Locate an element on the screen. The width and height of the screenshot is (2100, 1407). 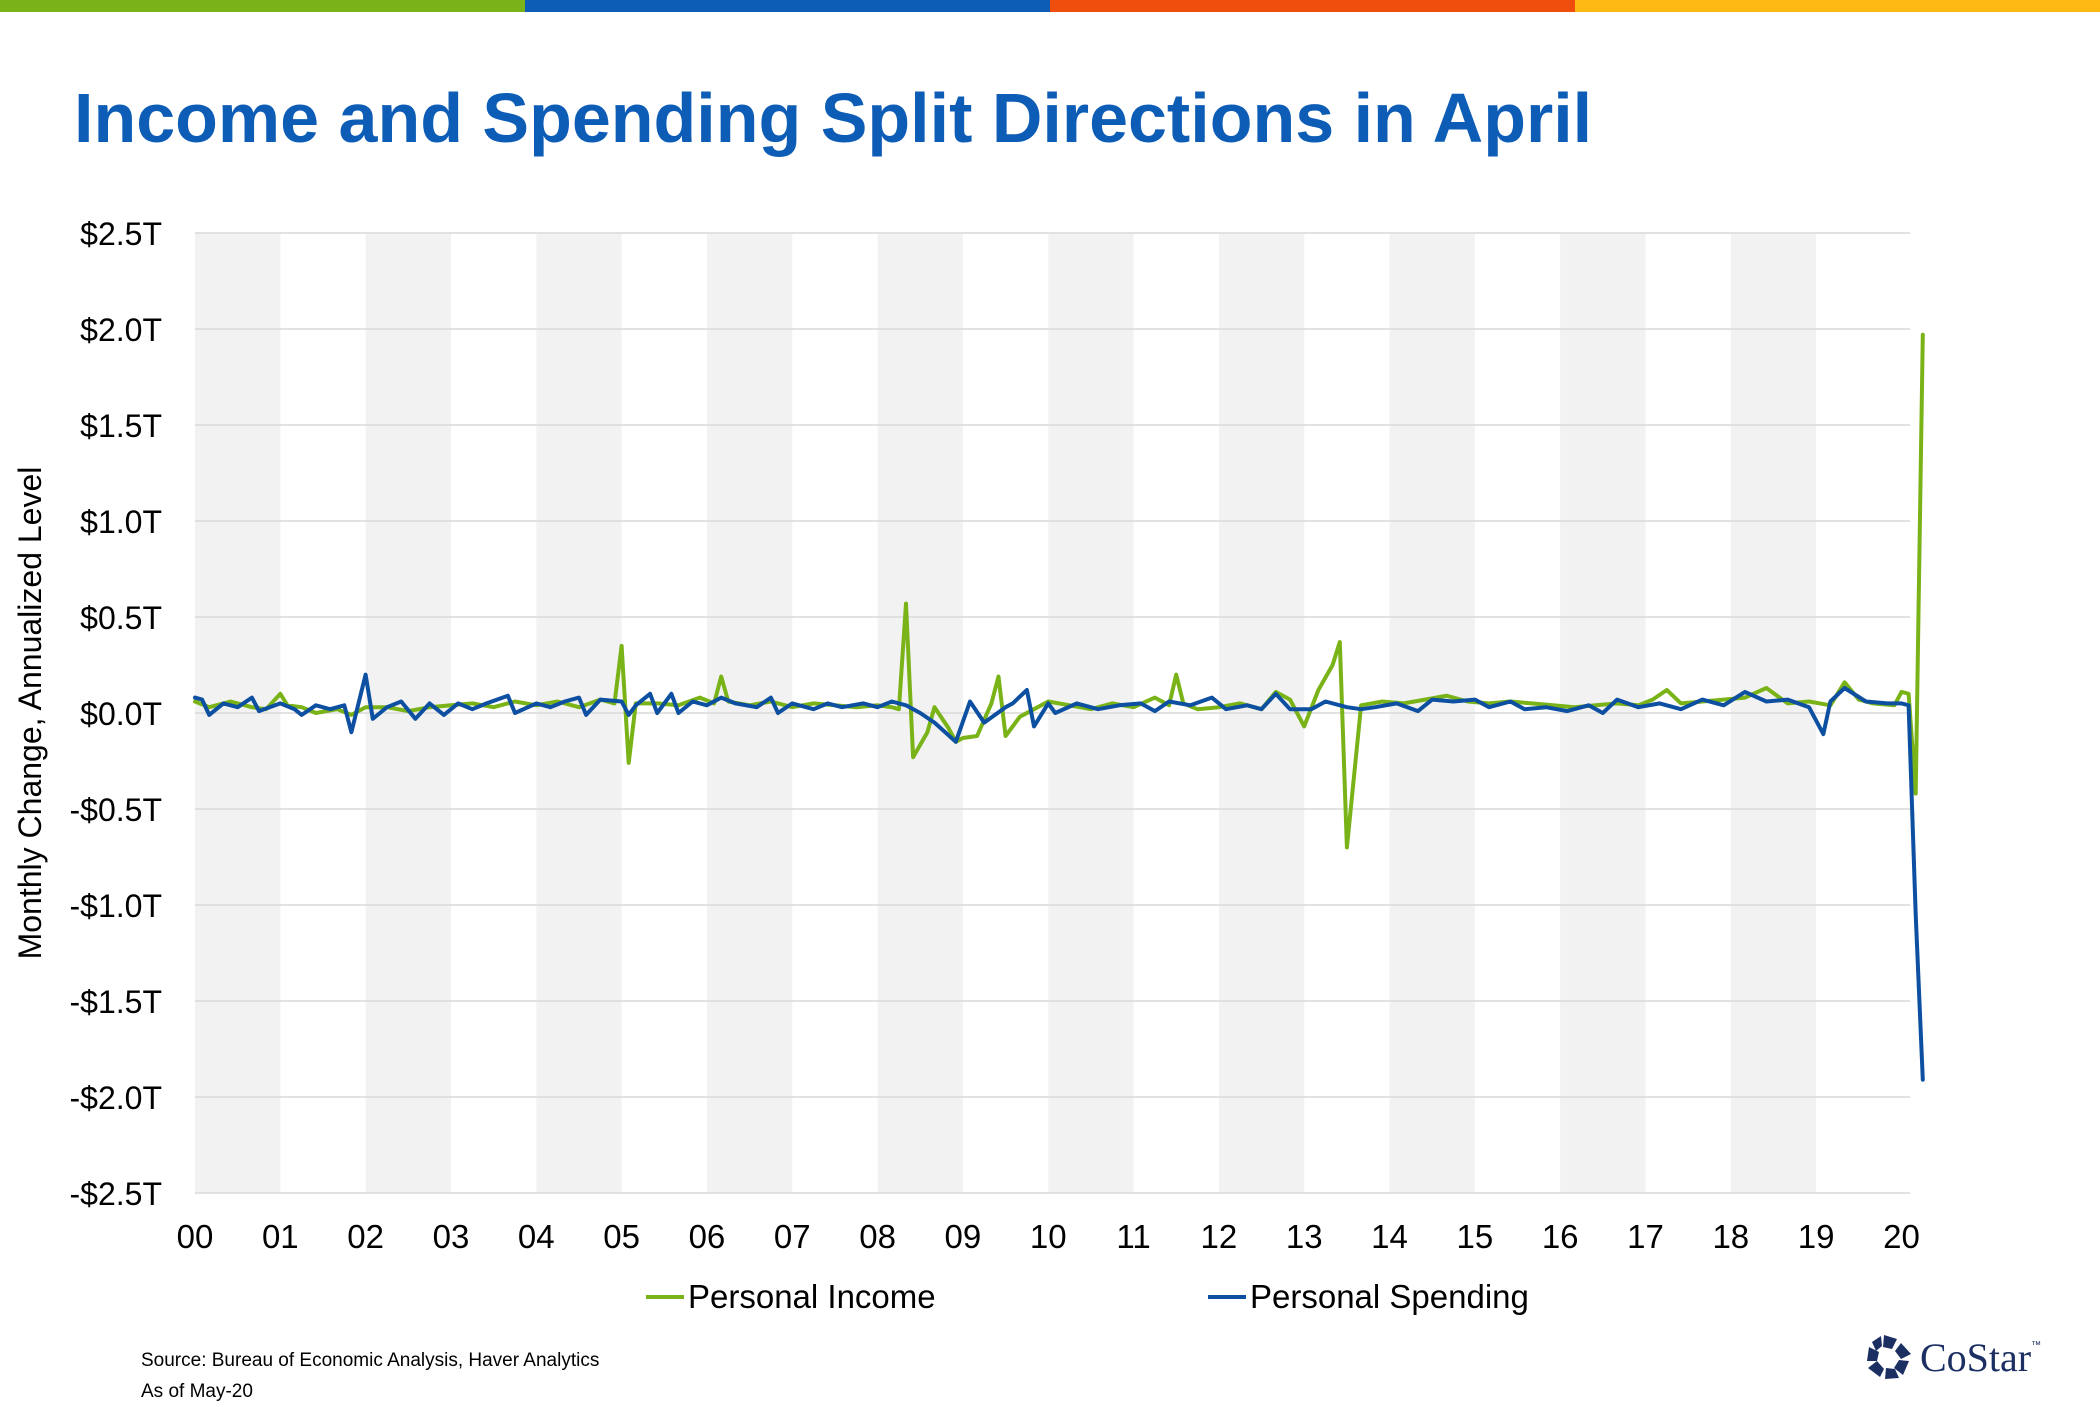
color-band is located at coordinates (1050, 6).